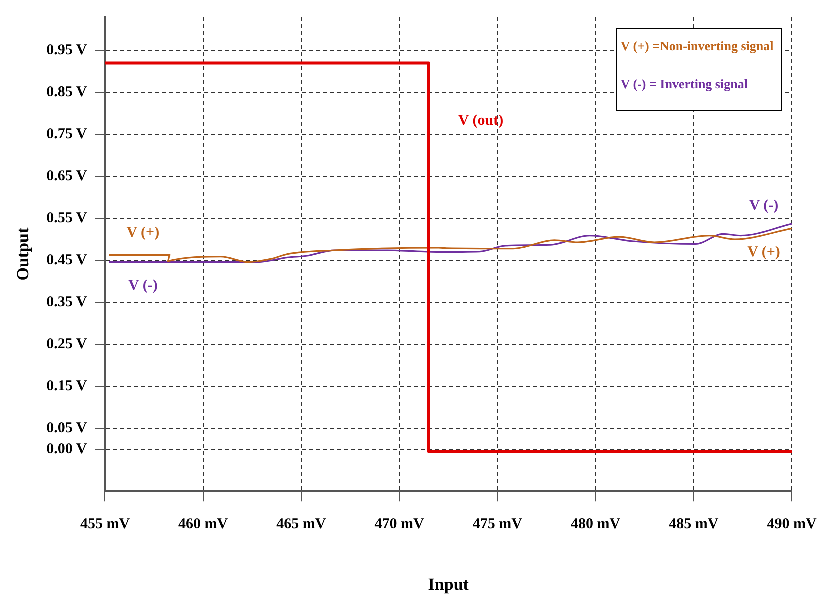  I want to click on y-tick-label: 0.65 V, so click(67, 176).